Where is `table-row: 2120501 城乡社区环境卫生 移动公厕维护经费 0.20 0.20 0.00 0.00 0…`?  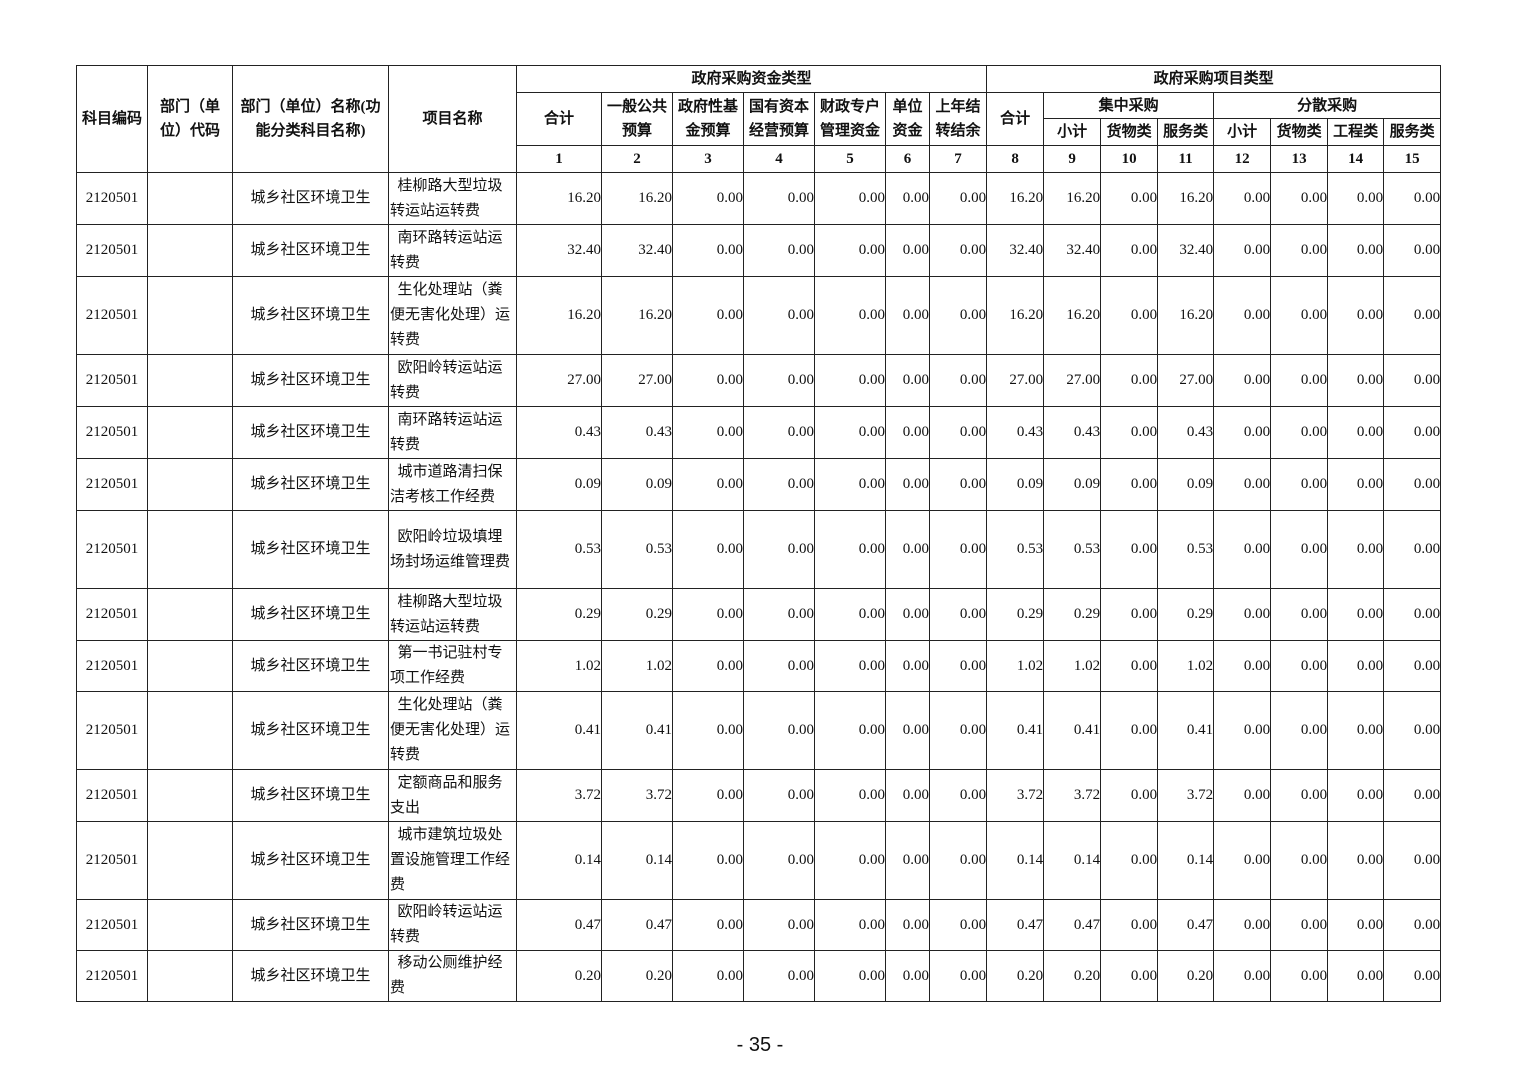 table-row: 2120501 城乡社区环境卫生 移动公厕维护经费 0.20 0.20 0.00 0.00 0… is located at coordinates (759, 976).